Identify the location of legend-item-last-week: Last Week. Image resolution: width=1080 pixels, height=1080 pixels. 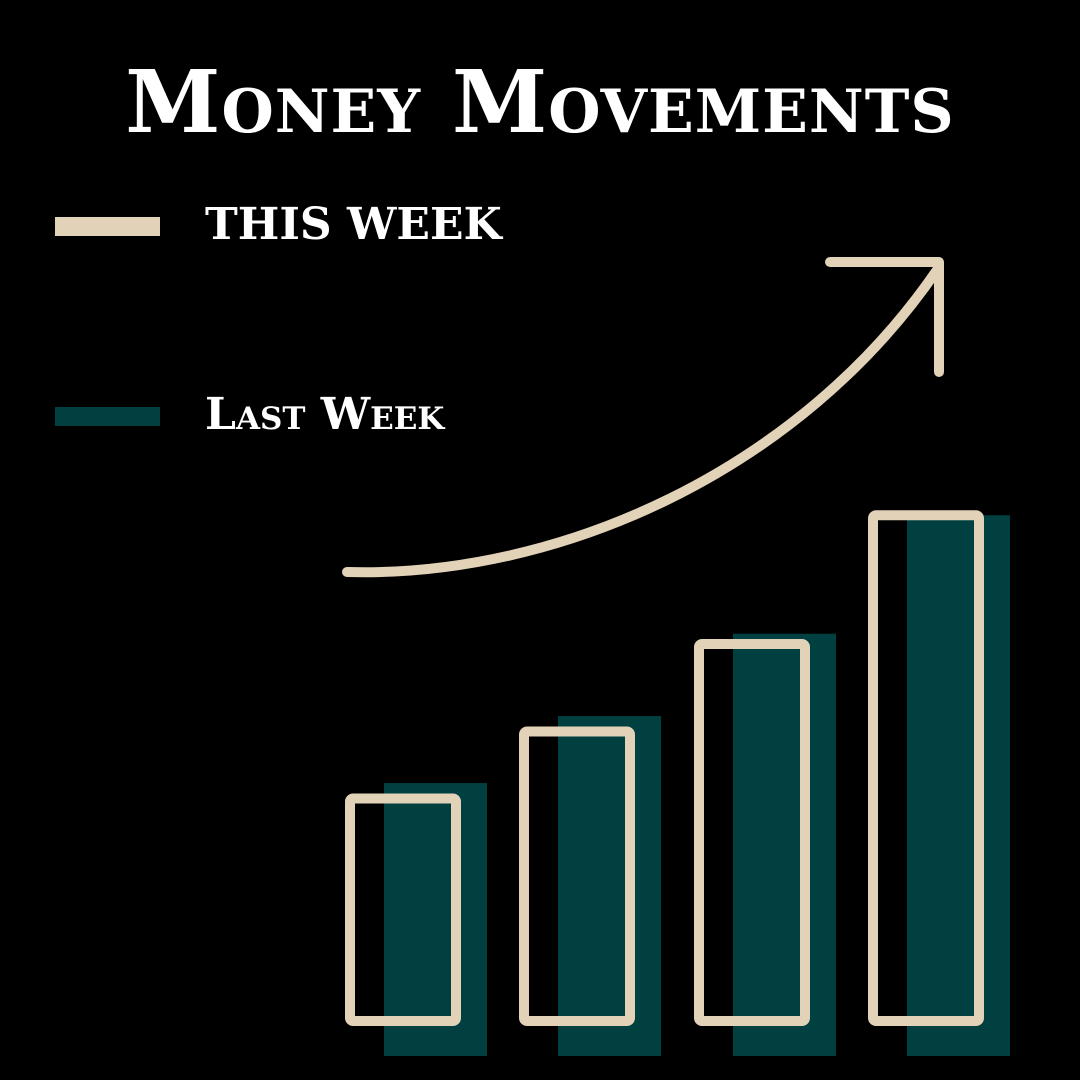
(290, 415).